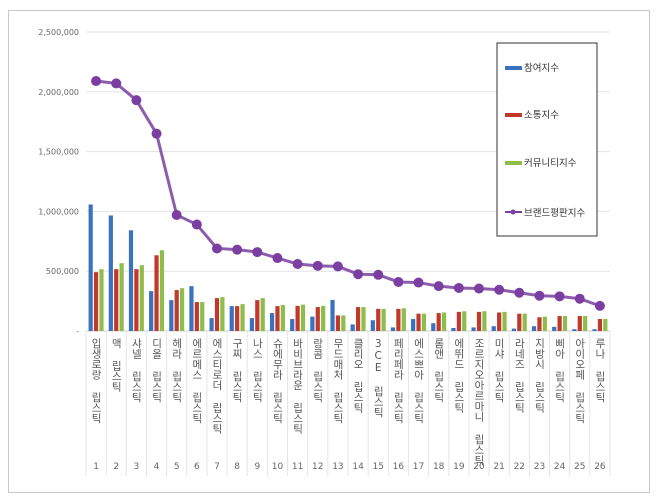 The width and height of the screenshot is (660, 502). Describe the element at coordinates (58, 32) in the screenshot. I see `y-tick-label: 2,500,000` at that location.